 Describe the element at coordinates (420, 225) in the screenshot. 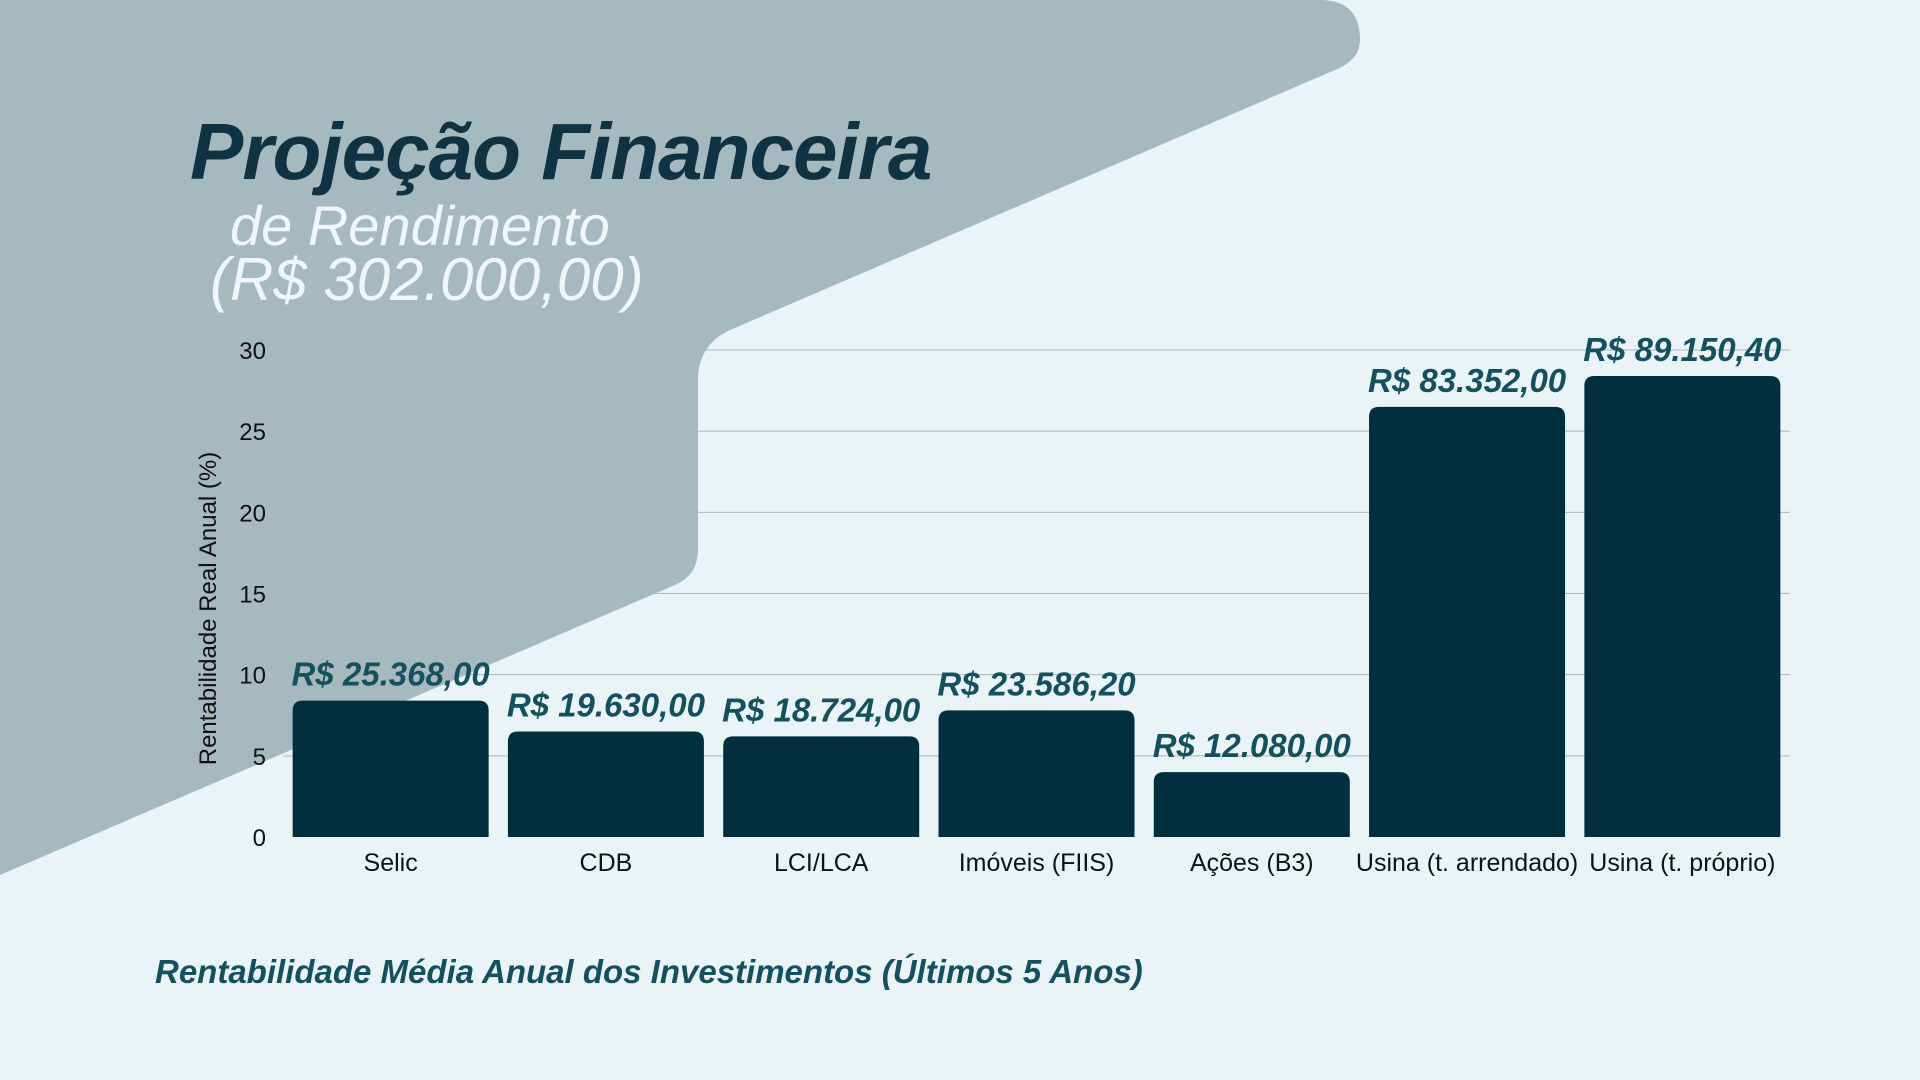

I see `page-subtitle: de Rendimento` at that location.